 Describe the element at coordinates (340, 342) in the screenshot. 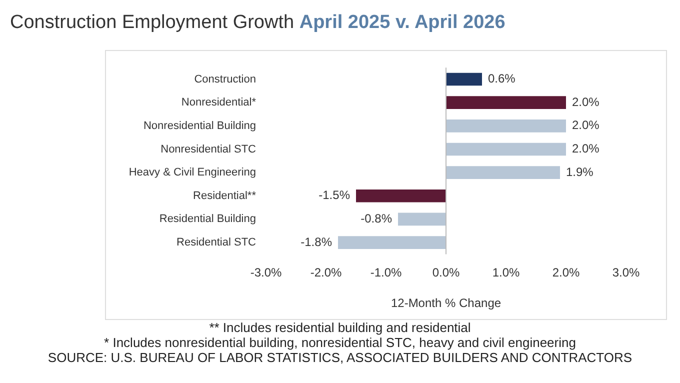

I see `text: * Includes nonresidential building, nonresidential STC, heavy and civil engineering` at that location.